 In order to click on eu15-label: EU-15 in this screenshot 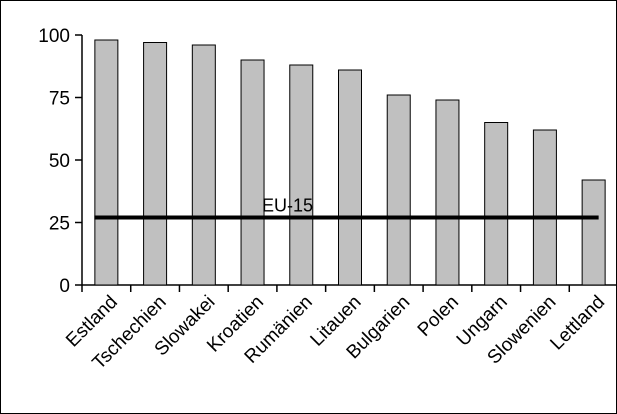, I will do `click(287, 206)`.